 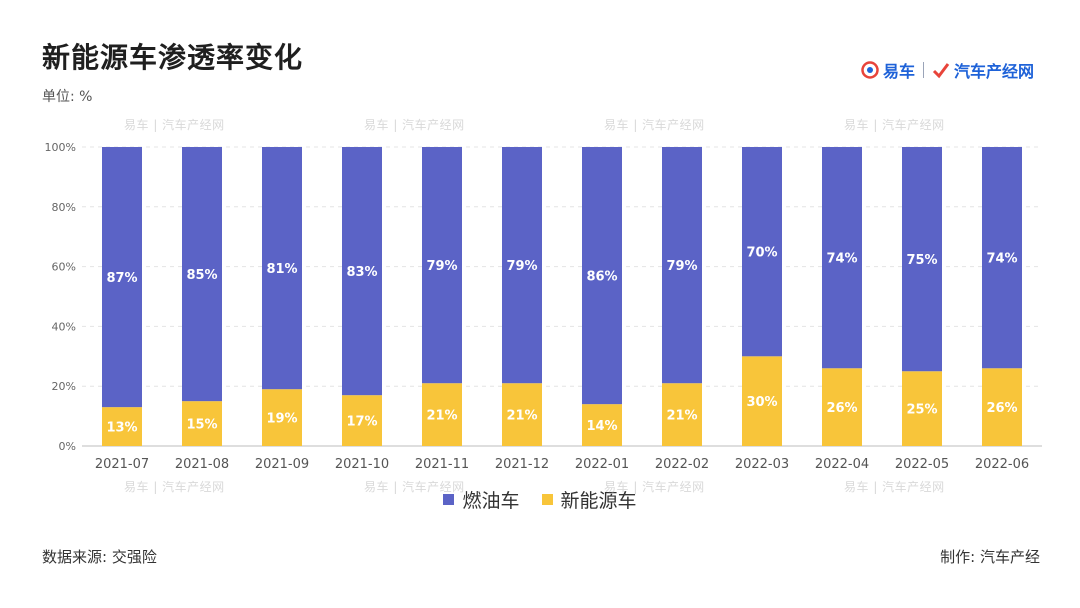 What do you see at coordinates (361, 272) in the screenshot?
I see `data-label-fuel: 83%` at bounding box center [361, 272].